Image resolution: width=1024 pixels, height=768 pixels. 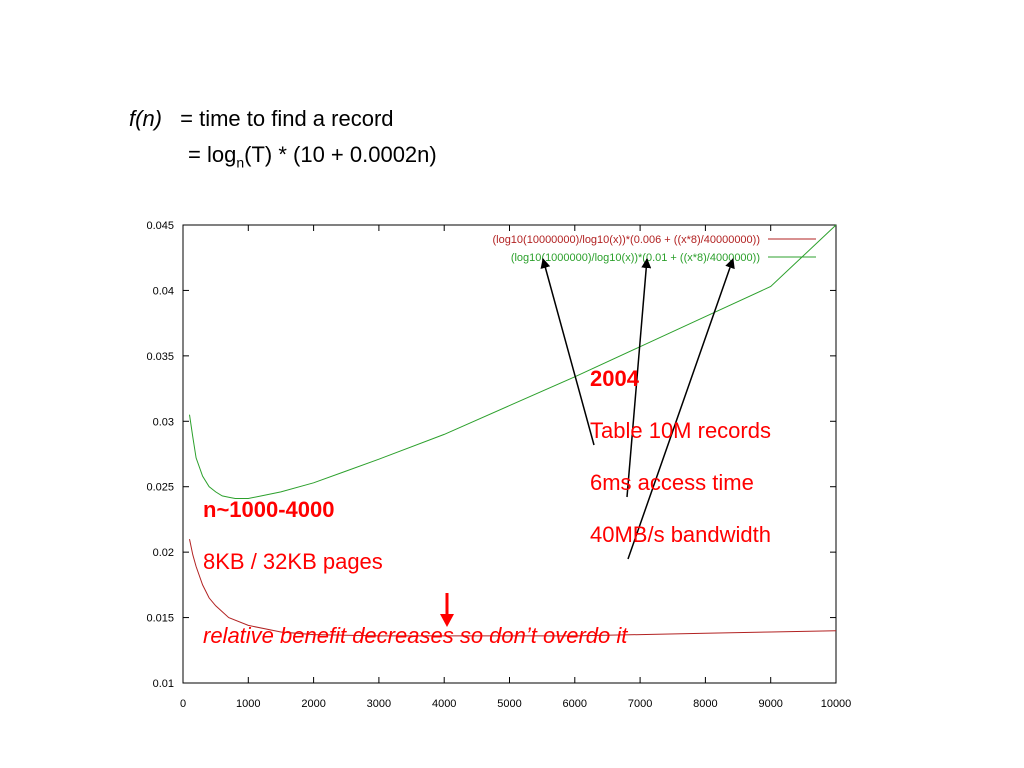 I want to click on x-tick-label: 3000, so click(x=379, y=704).